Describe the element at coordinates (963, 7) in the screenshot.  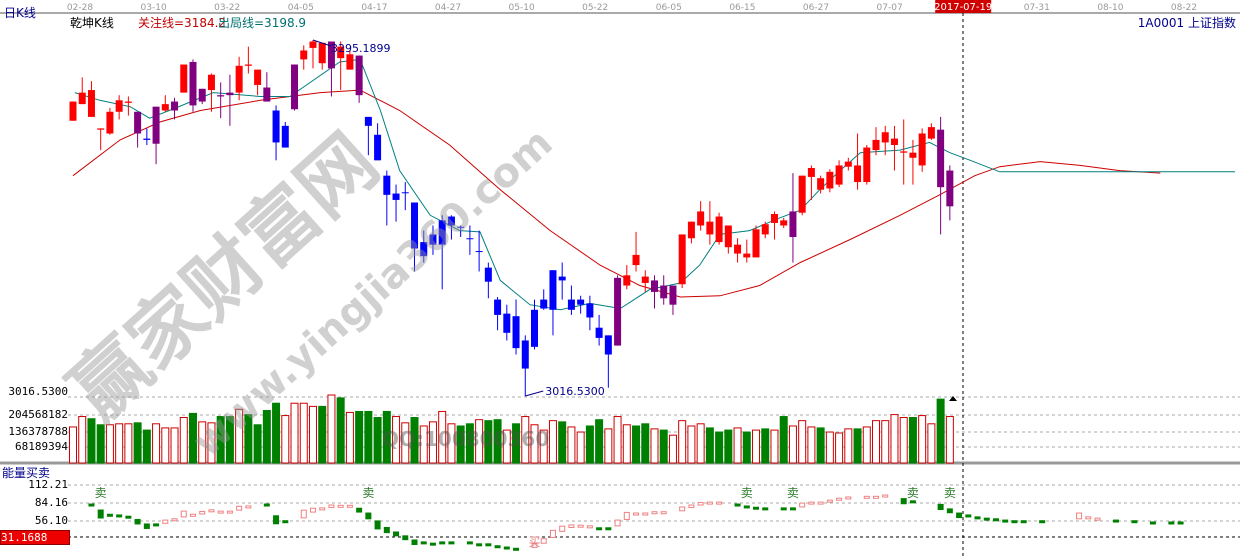
I see `cursor-date-label: 2017-07-19` at that location.